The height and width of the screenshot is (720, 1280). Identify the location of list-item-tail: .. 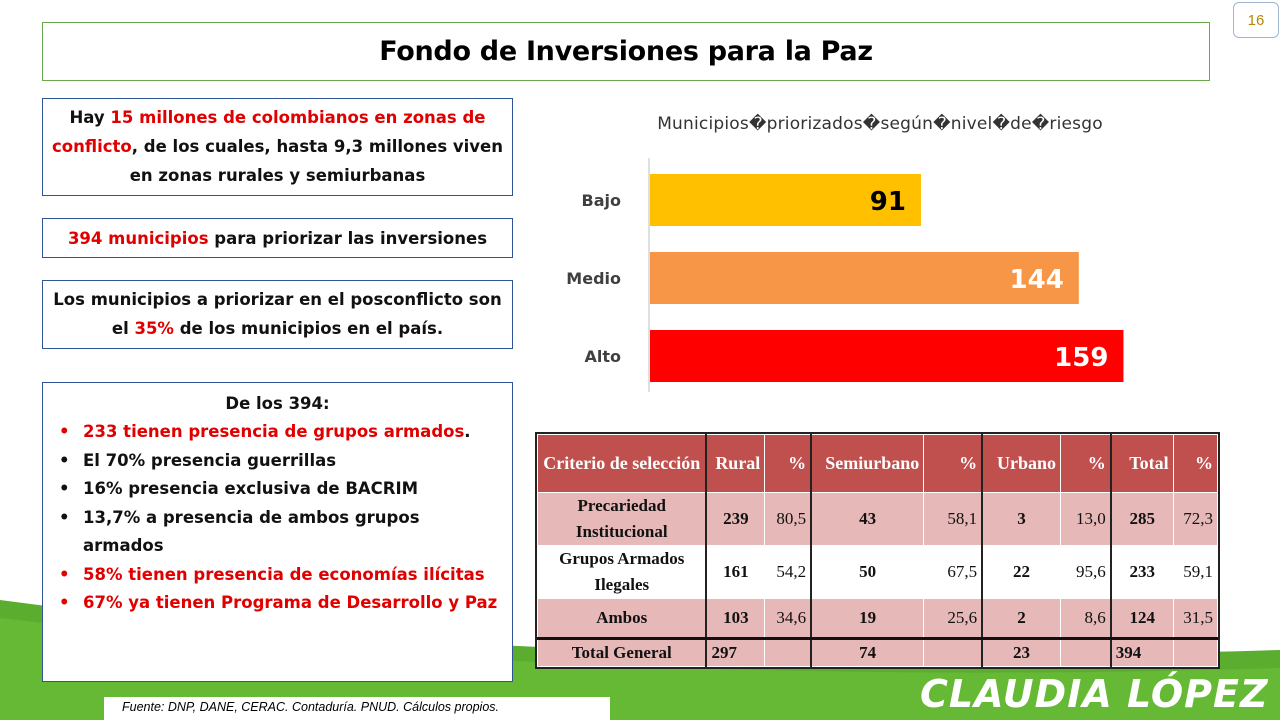
(467, 431).